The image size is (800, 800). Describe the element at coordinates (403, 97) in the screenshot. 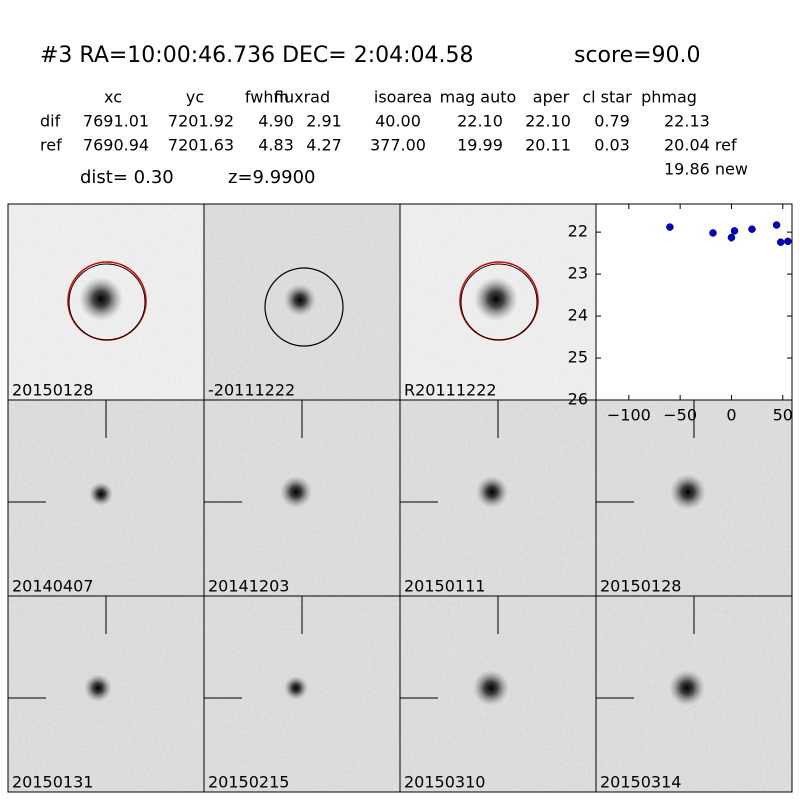

I see `column-header: isoarea` at that location.